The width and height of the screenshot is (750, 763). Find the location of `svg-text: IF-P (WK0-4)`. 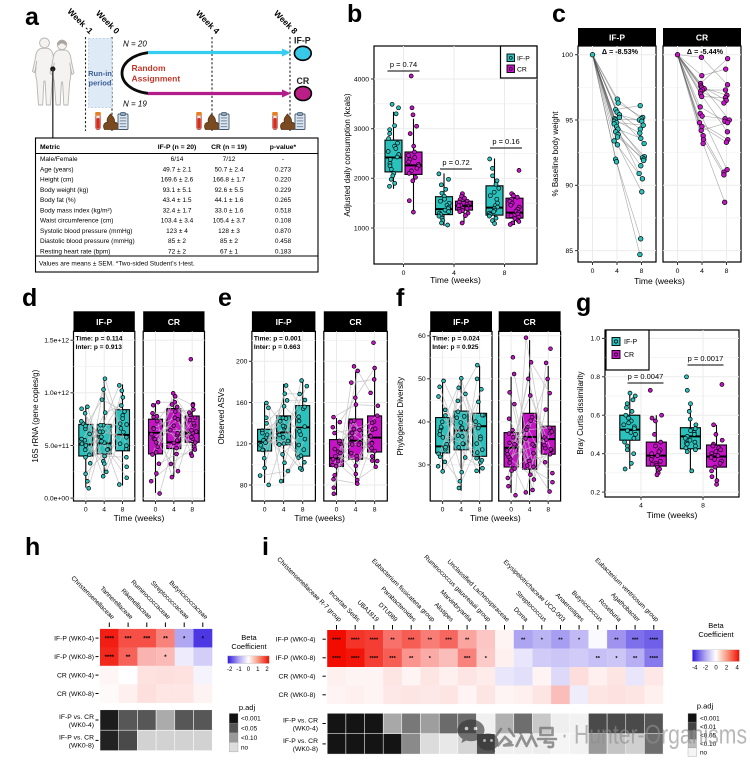

svg-text: IF-P (WK0-4) is located at coordinates (74, 638).